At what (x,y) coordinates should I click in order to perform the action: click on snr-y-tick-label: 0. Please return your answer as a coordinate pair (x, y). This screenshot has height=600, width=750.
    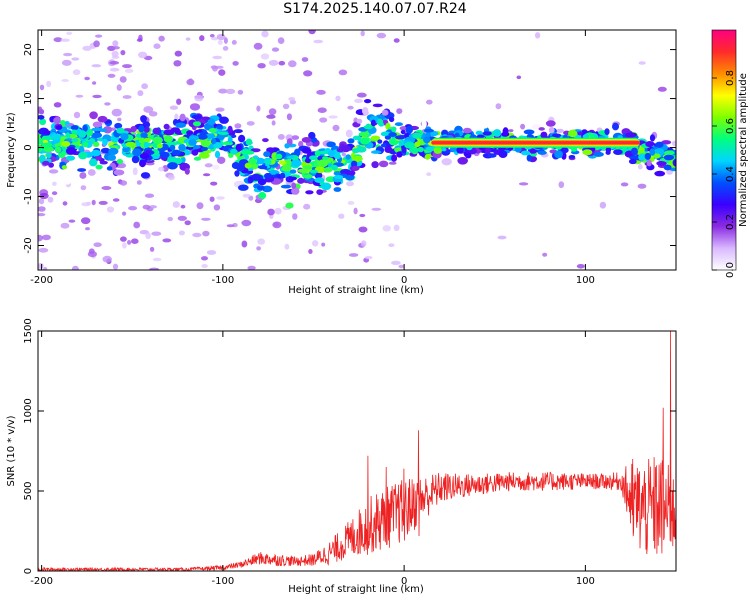
    Looking at the image, I should click on (28, 571).